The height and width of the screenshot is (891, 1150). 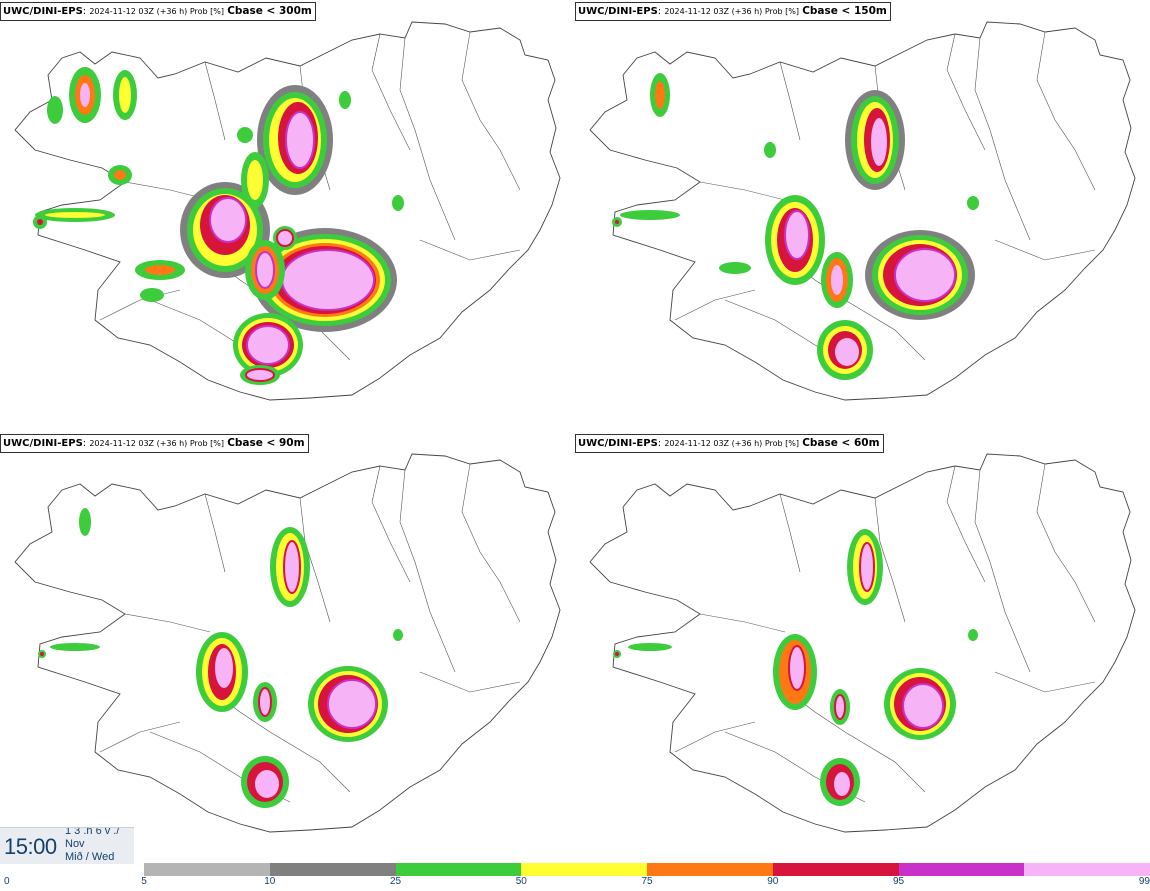 What do you see at coordinates (92, 845) in the screenshot?
I see `valid-date: 1 3 .n 6 v ./ Nov Mið / Wed` at bounding box center [92, 845].